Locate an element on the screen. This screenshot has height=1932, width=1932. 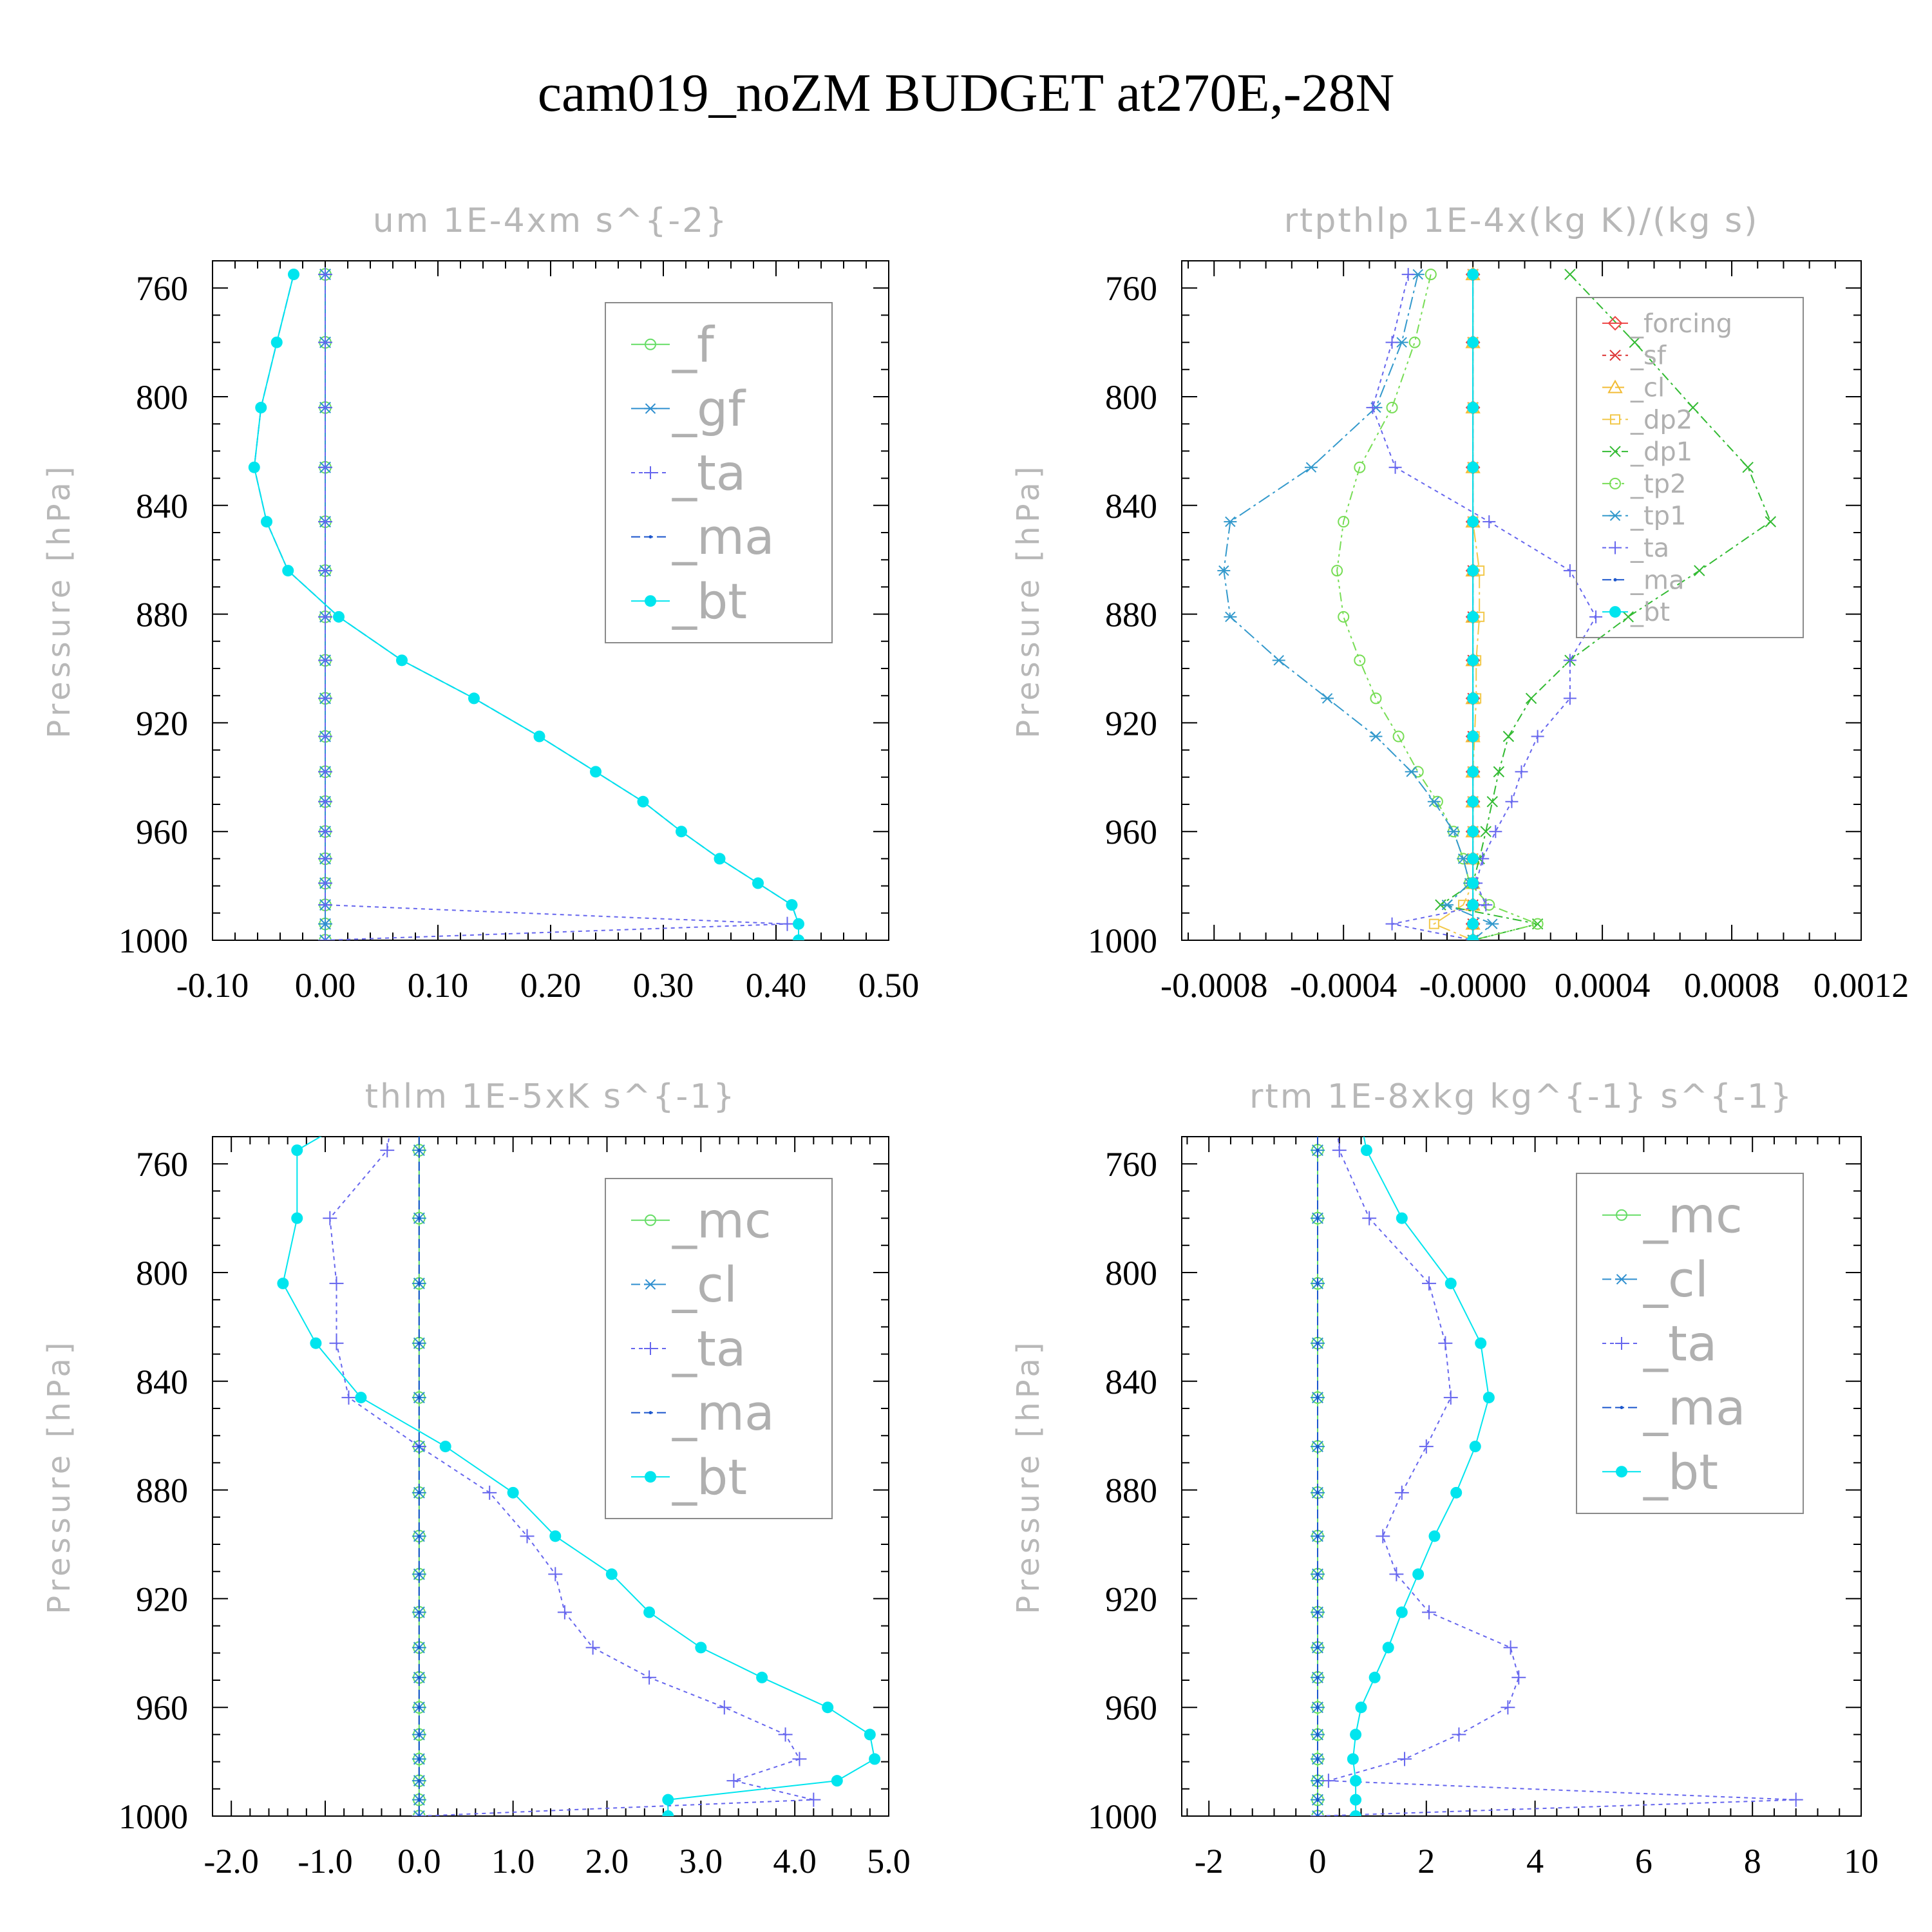
y-tick-label: 840 is located at coordinates (162, 1382).